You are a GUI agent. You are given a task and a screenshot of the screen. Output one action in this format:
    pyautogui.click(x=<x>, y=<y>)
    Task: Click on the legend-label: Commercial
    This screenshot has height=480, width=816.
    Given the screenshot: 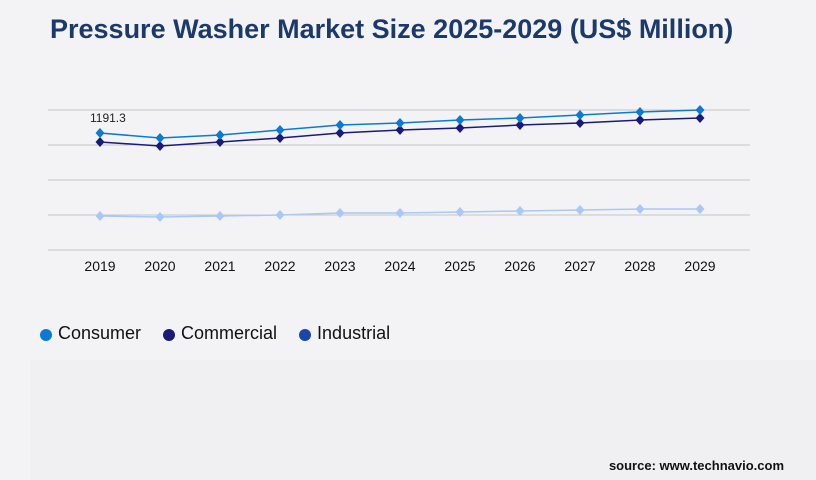 What is the action you would take?
    pyautogui.click(x=229, y=333)
    